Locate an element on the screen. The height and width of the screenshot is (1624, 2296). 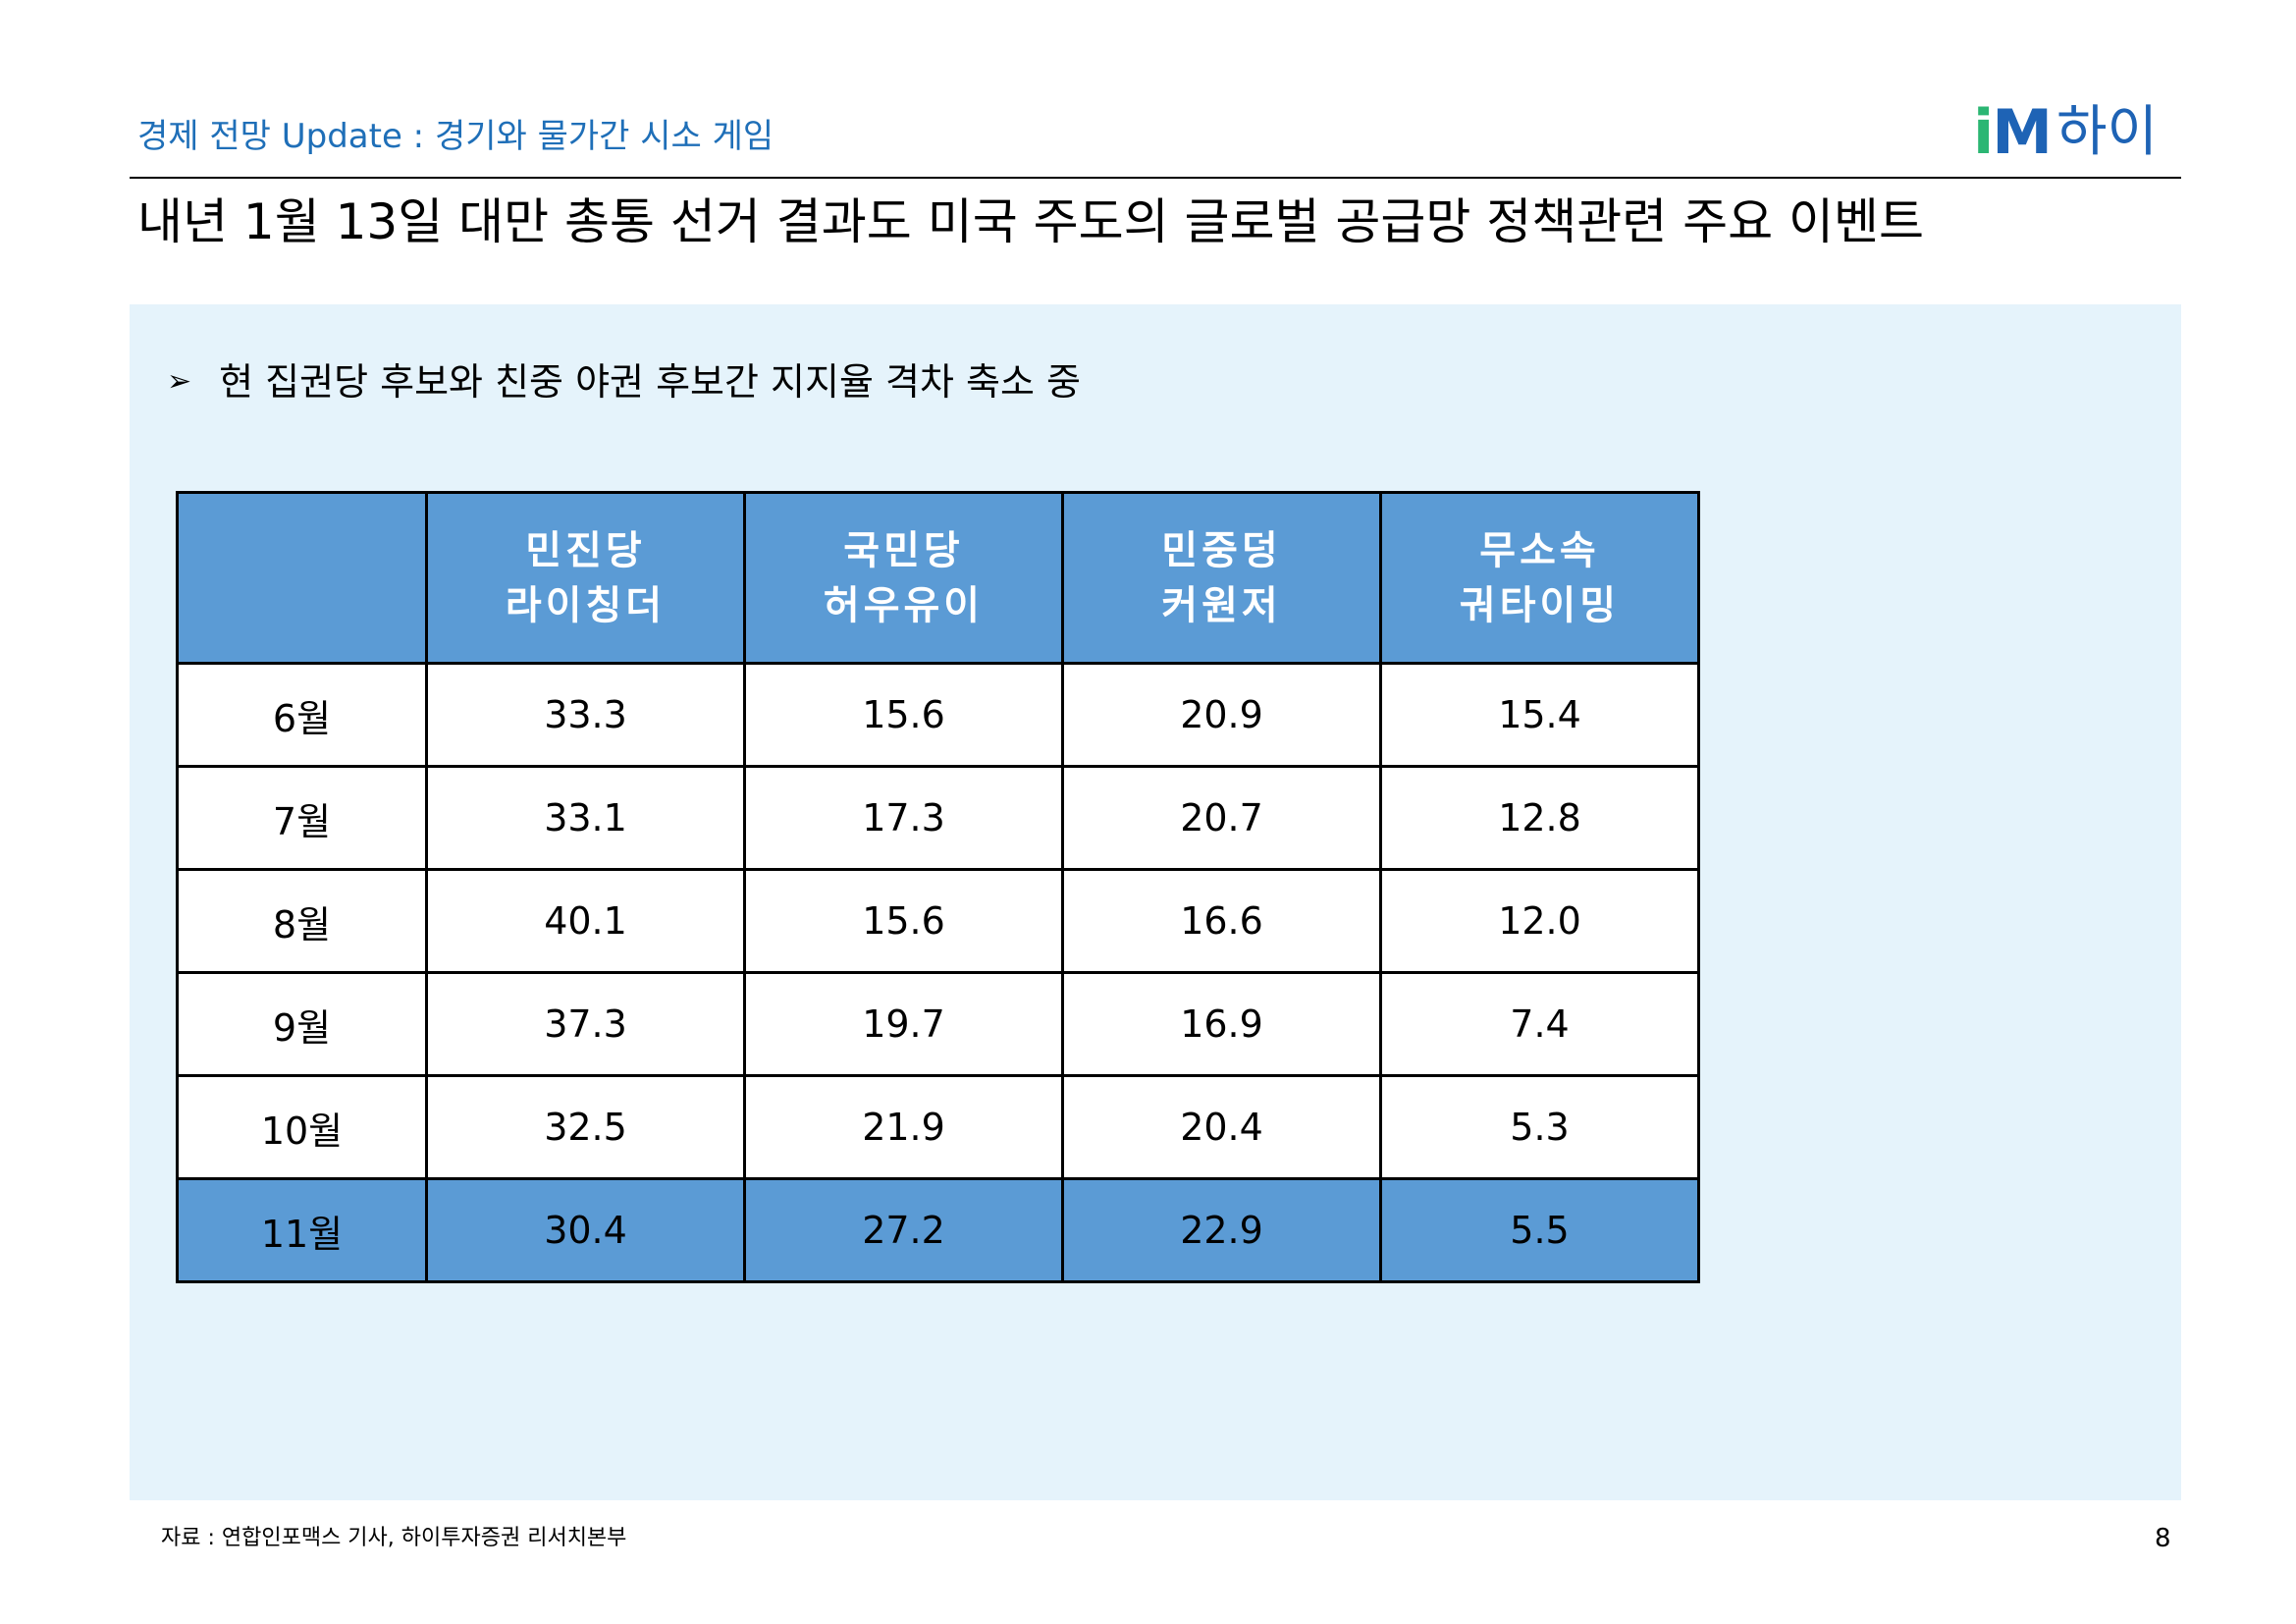
table-row: 7월 33.1 17.3 20.7 12.8 is located at coordinates (938, 818).